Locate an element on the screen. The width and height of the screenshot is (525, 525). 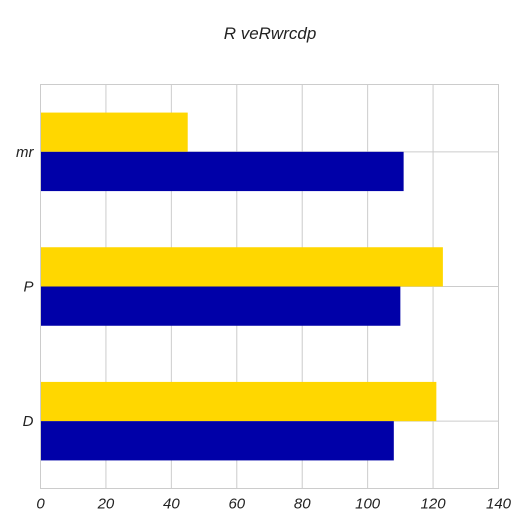
y-tick-label: P is located at coordinates (28, 287).